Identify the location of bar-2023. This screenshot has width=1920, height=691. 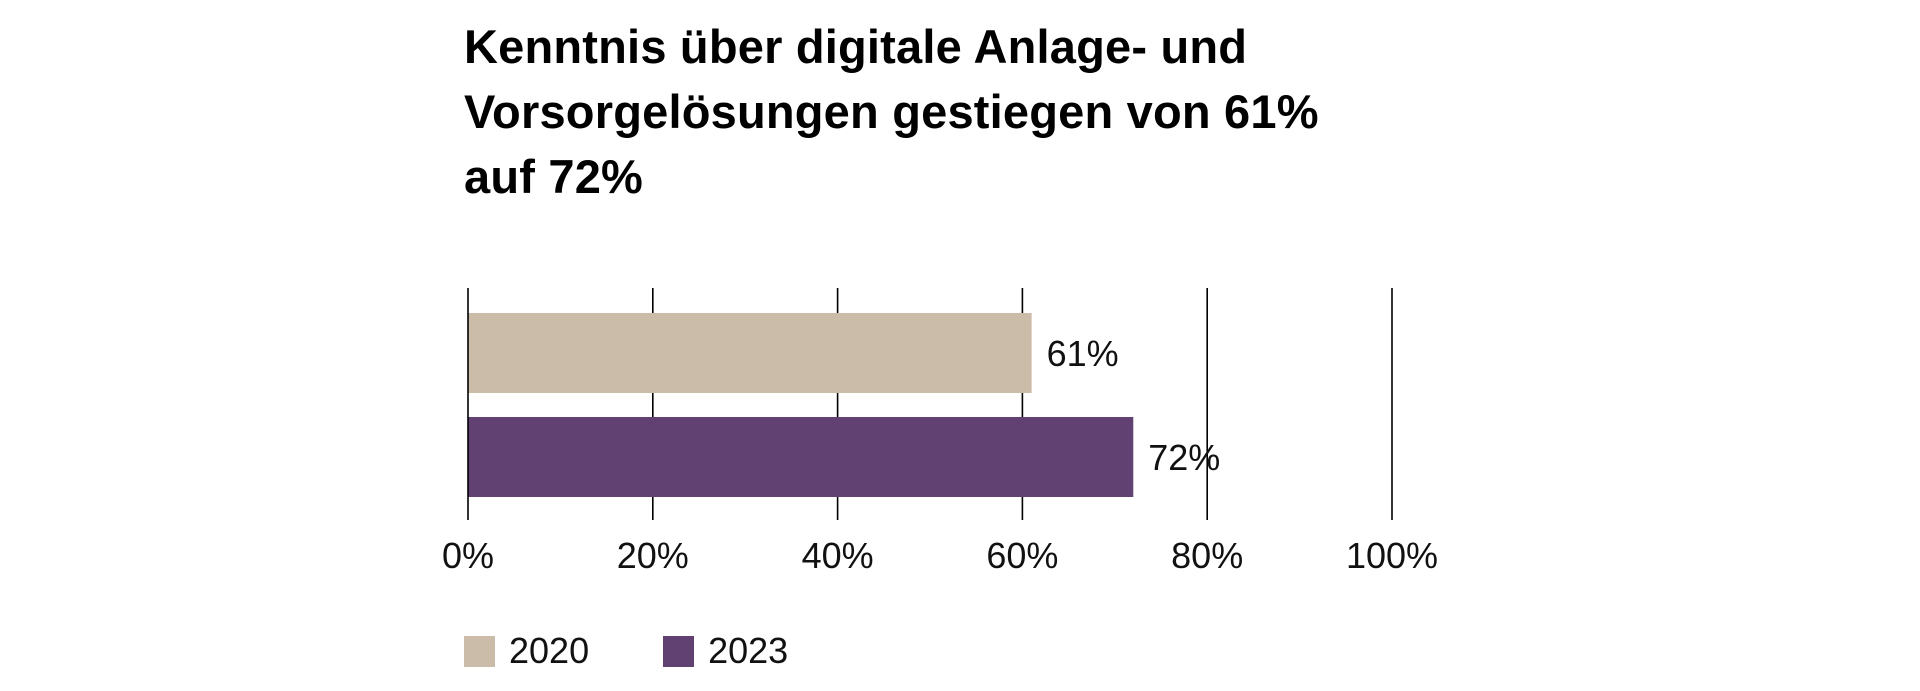
(801, 457).